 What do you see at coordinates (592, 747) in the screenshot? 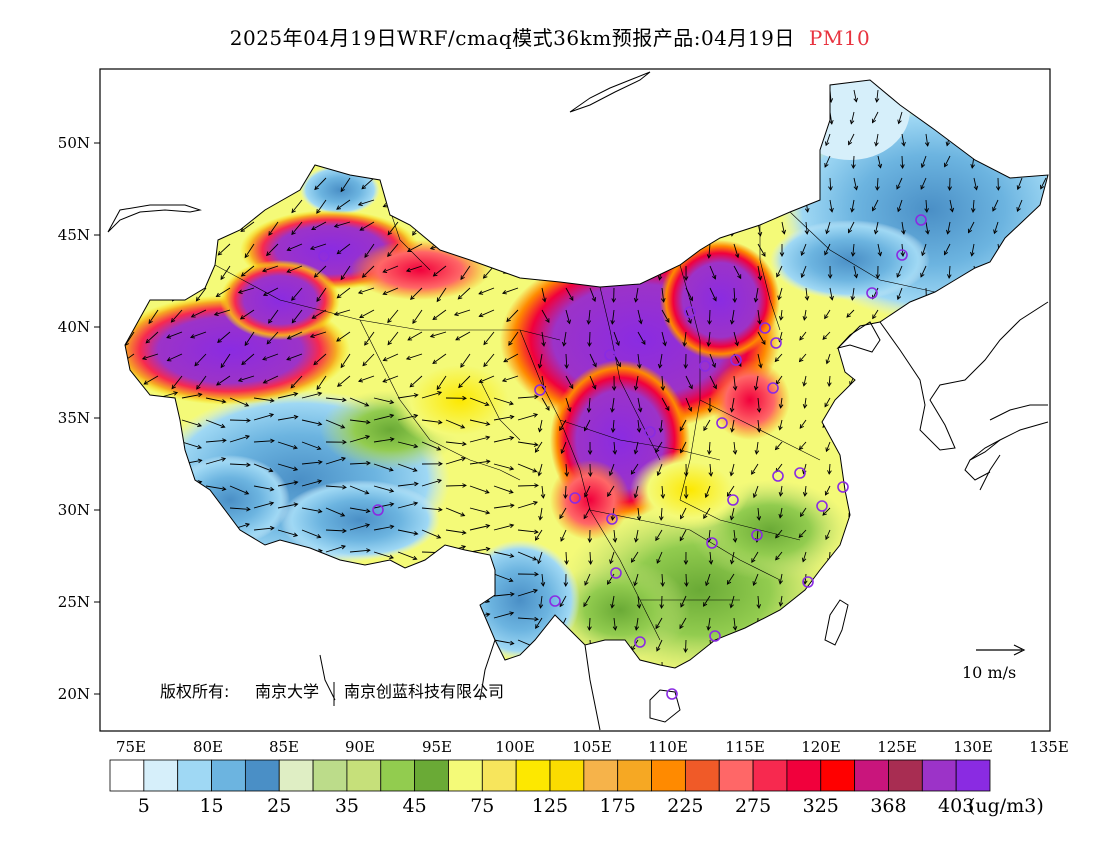
I see `lon-label: 105E` at bounding box center [592, 747].